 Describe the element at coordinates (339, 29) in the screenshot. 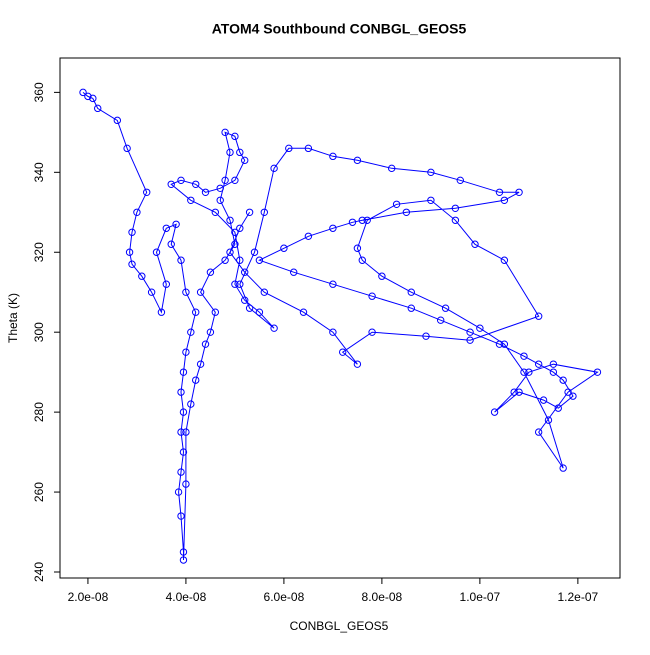

I see `chart-title: ATOM4 Southbound CONBGL_GEOS5` at that location.